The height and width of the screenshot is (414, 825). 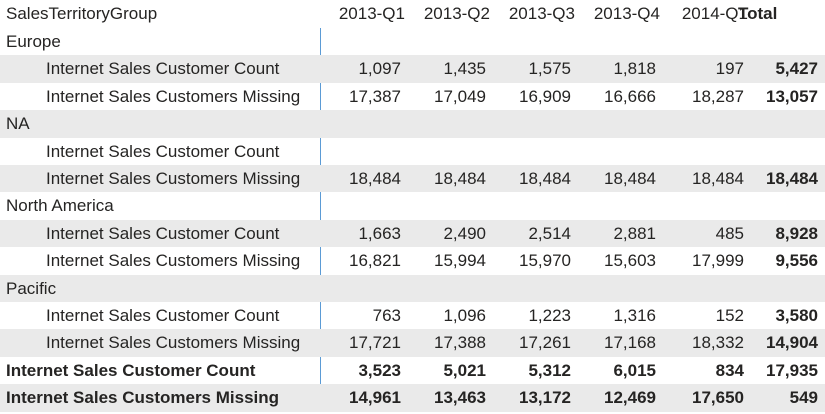 I want to click on value-cell: 1,097, so click(x=379, y=69).